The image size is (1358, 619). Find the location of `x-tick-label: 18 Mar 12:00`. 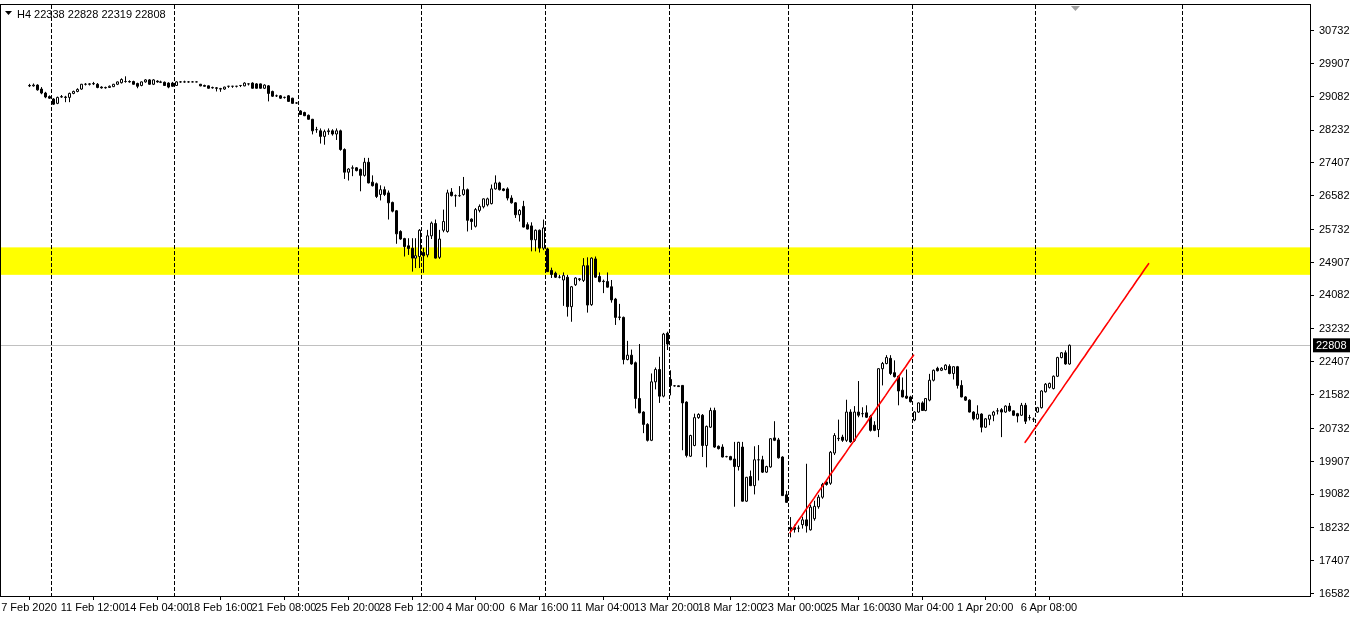

x-tick-label: 18 Mar 12:00 is located at coordinates (730, 606).